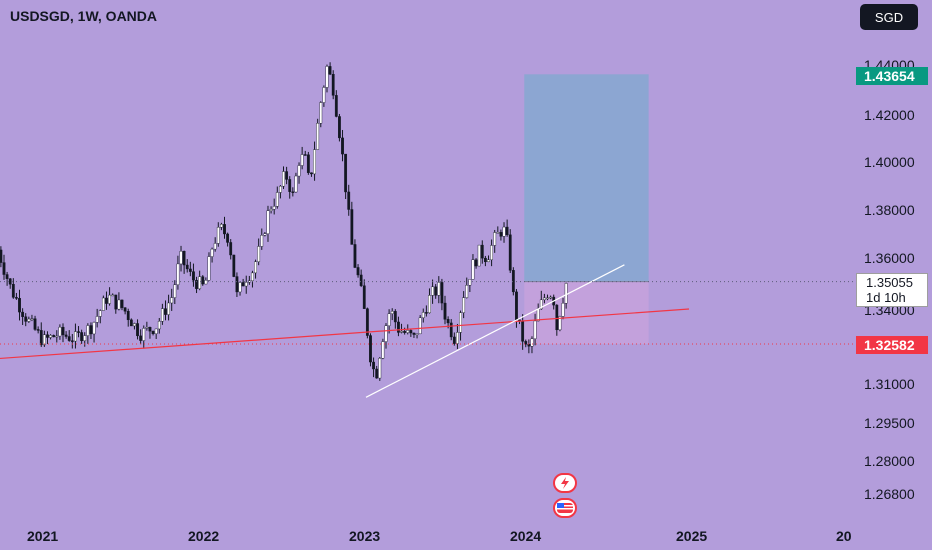 This screenshot has width=932, height=550. I want to click on flash-event-icon, so click(565, 483).